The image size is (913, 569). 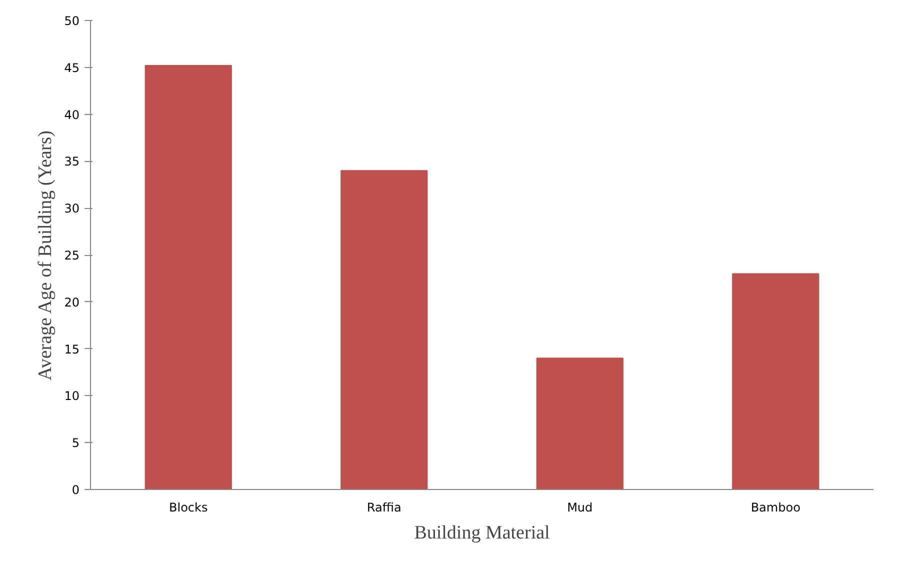 What do you see at coordinates (188, 507) in the screenshot?
I see `x-tick-label: Blocks` at bounding box center [188, 507].